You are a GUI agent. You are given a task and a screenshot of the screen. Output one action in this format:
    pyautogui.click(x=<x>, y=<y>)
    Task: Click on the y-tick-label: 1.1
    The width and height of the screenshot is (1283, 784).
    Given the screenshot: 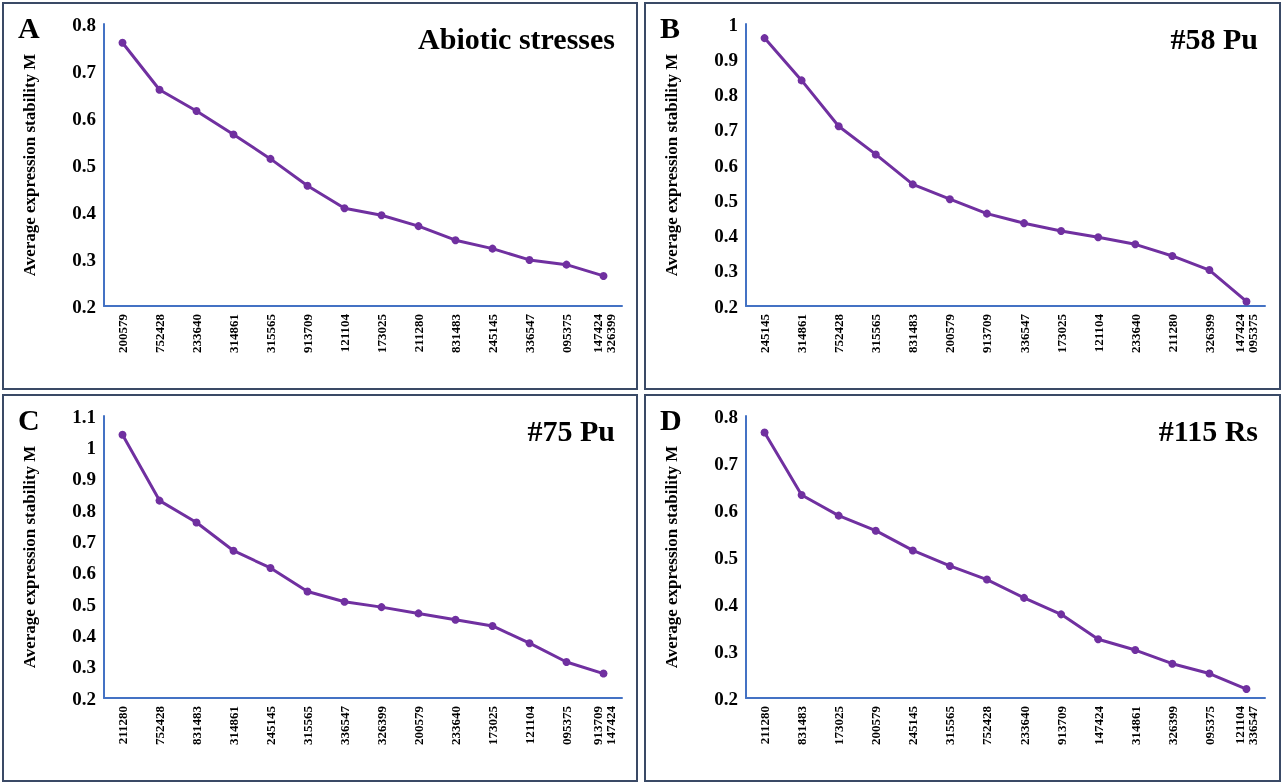 What is the action you would take?
    pyautogui.click(x=84, y=416)
    